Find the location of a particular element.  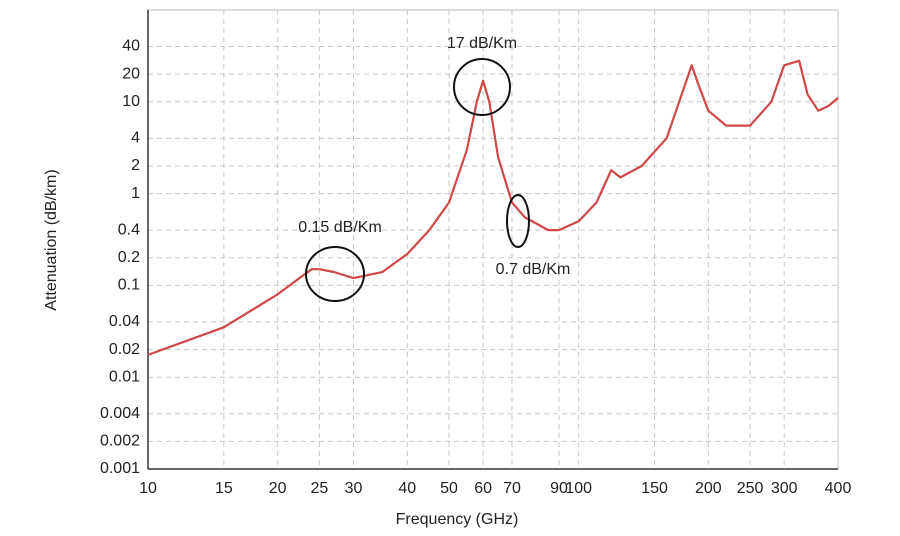

annotation: 17 dB/Km is located at coordinates (482, 43).